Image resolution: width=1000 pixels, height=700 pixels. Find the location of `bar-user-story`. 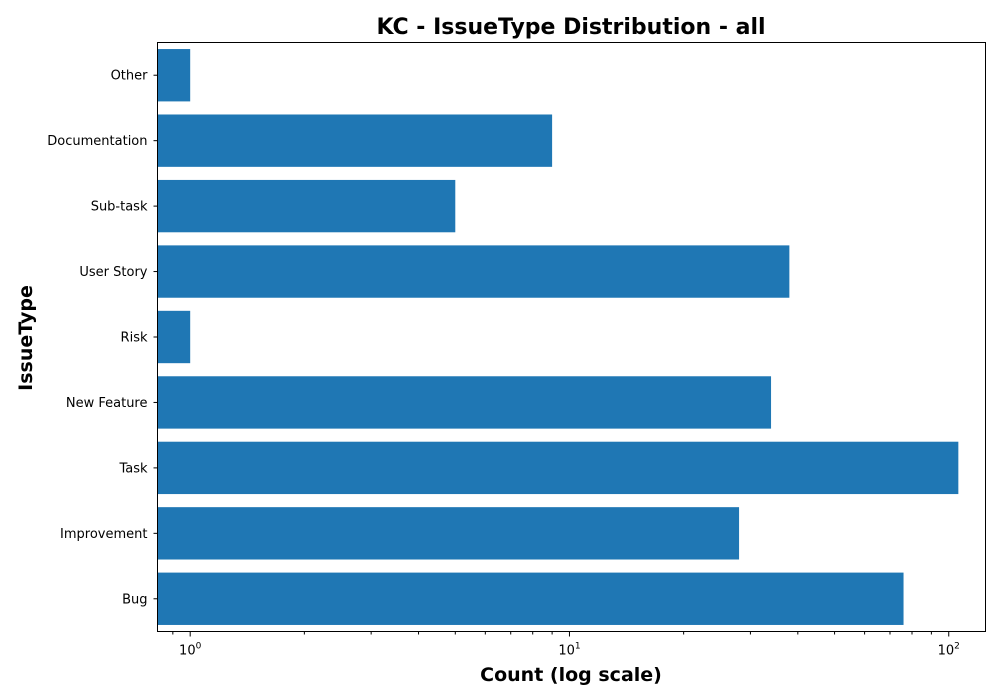

bar-user-story is located at coordinates (473, 271).